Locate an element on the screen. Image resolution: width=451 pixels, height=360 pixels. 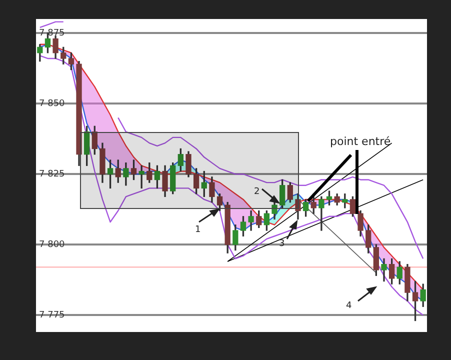
annotation: 3 is located at coordinates (282, 244).